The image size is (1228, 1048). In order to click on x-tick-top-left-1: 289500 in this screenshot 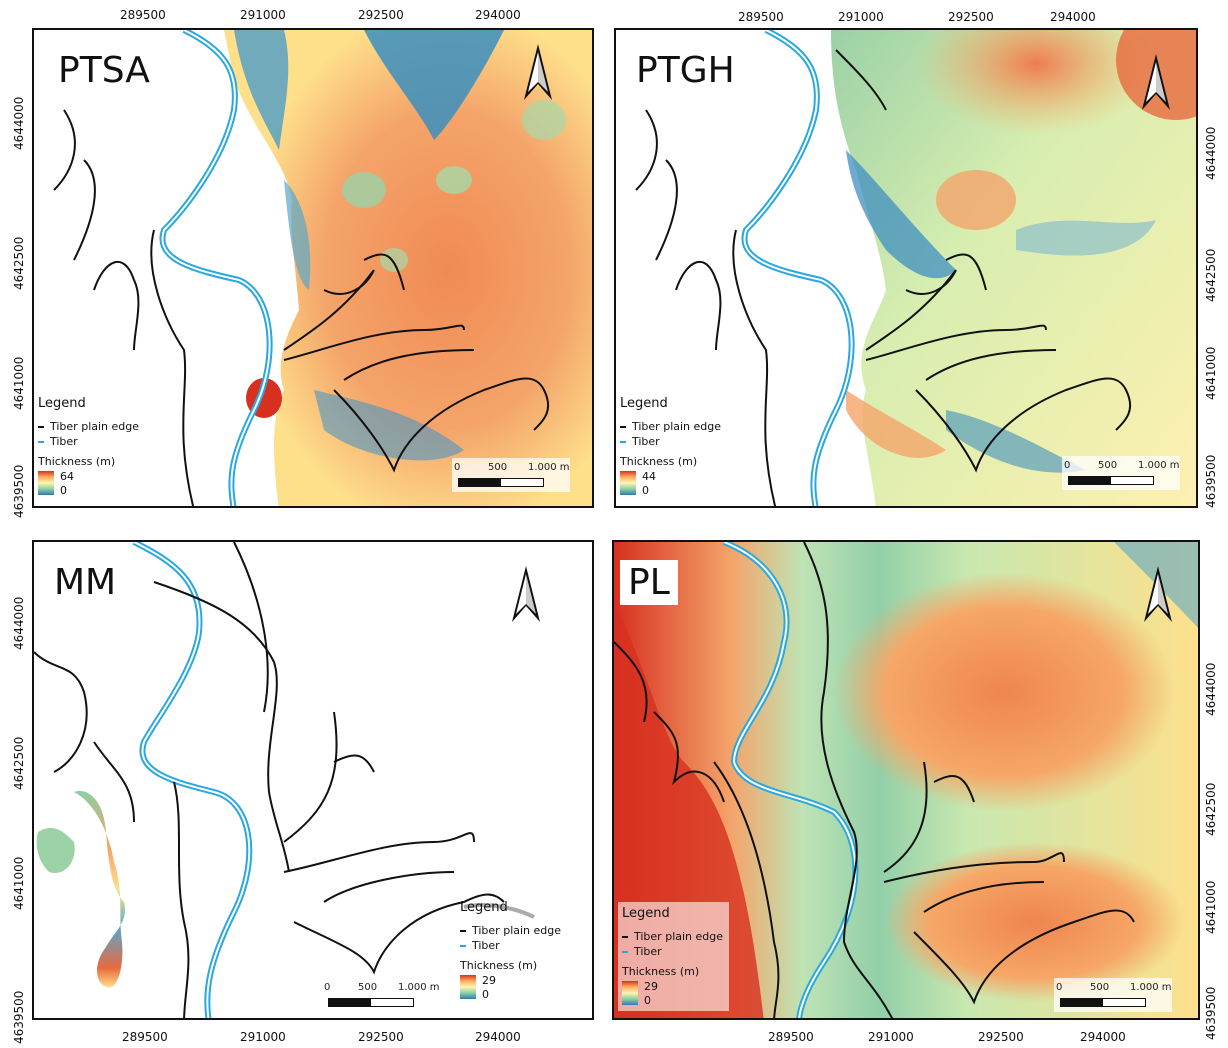, I will do `click(143, 15)`.